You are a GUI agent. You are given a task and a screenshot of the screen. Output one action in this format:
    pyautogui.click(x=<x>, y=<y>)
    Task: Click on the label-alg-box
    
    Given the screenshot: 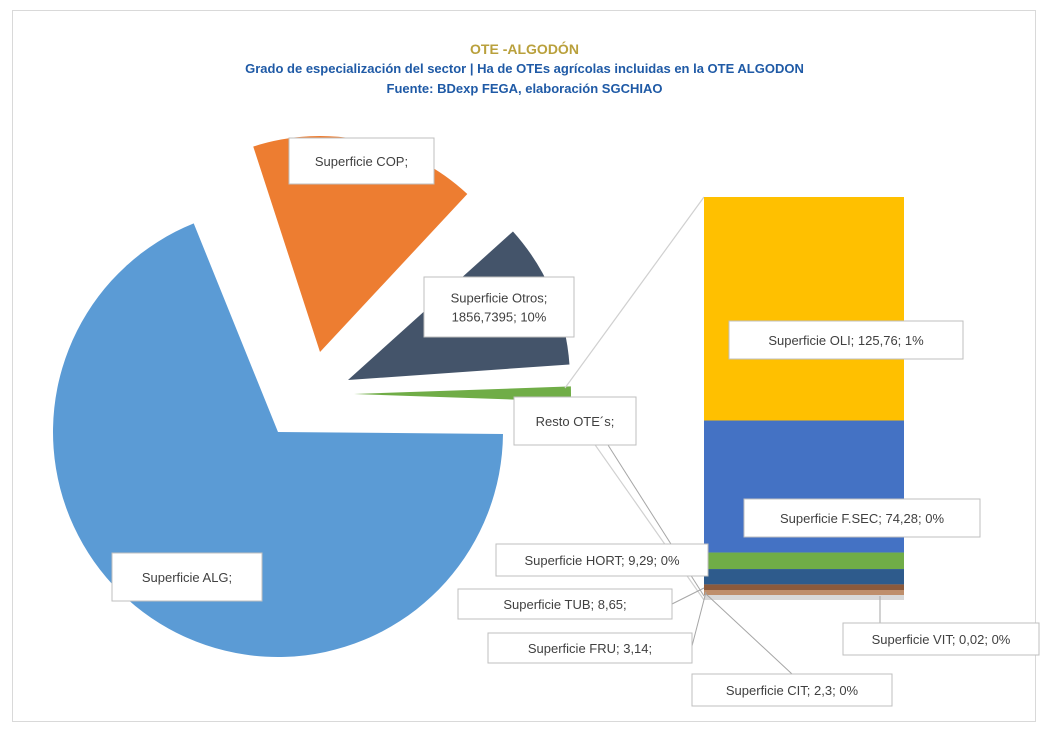 What is the action you would take?
    pyautogui.click(x=187, y=577)
    